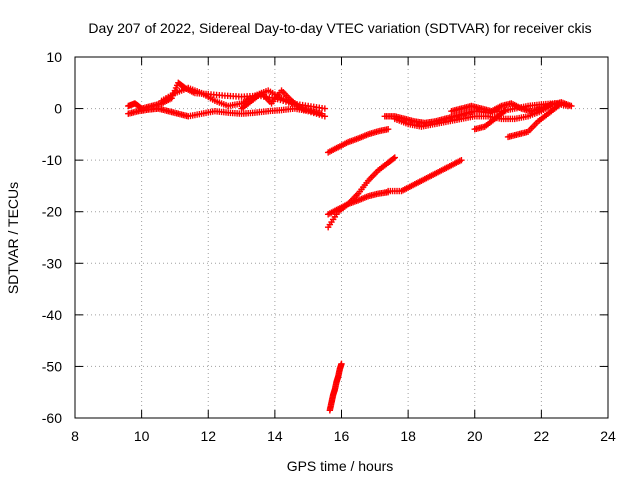 This screenshot has width=640, height=480. I want to click on x-tick-label: 22, so click(542, 436).